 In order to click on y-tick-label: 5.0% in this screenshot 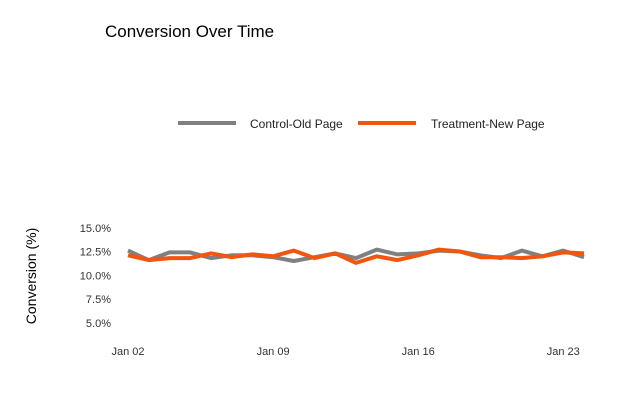, I will do `click(98, 324)`.